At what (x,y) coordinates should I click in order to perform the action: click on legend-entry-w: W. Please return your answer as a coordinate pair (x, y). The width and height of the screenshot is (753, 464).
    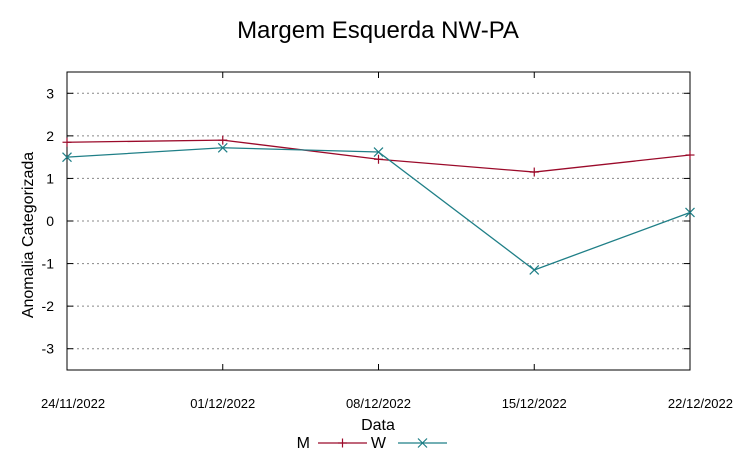
    Looking at the image, I should click on (409, 443).